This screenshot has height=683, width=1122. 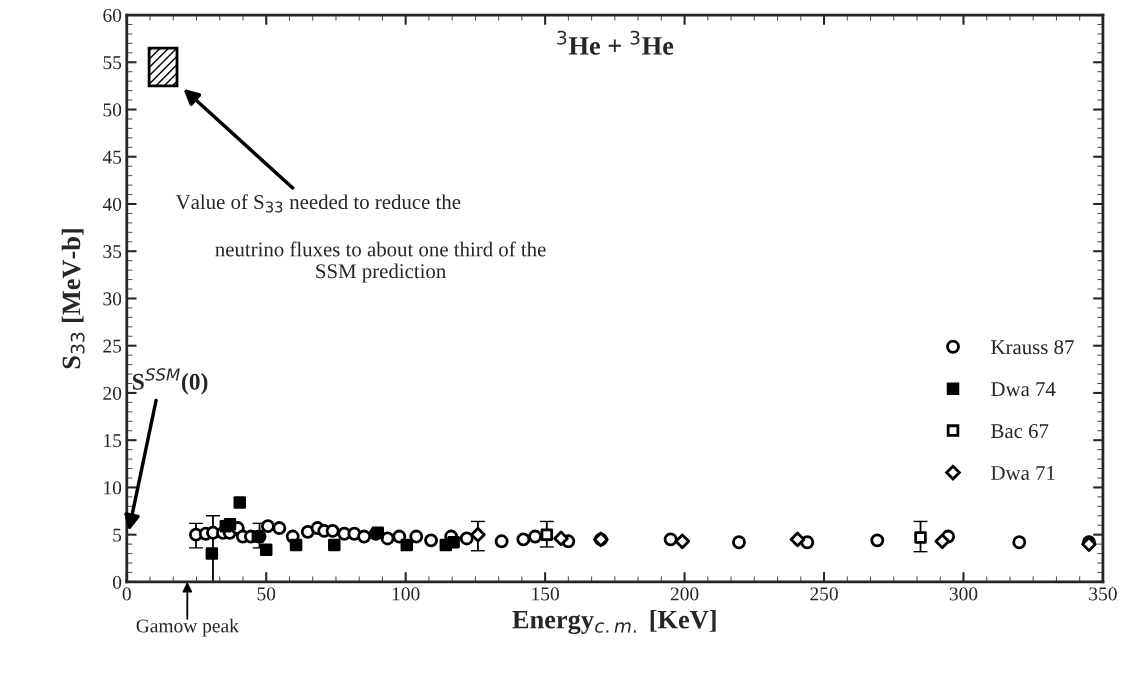 I want to click on y-tick-label: 45, so click(x=112, y=157).